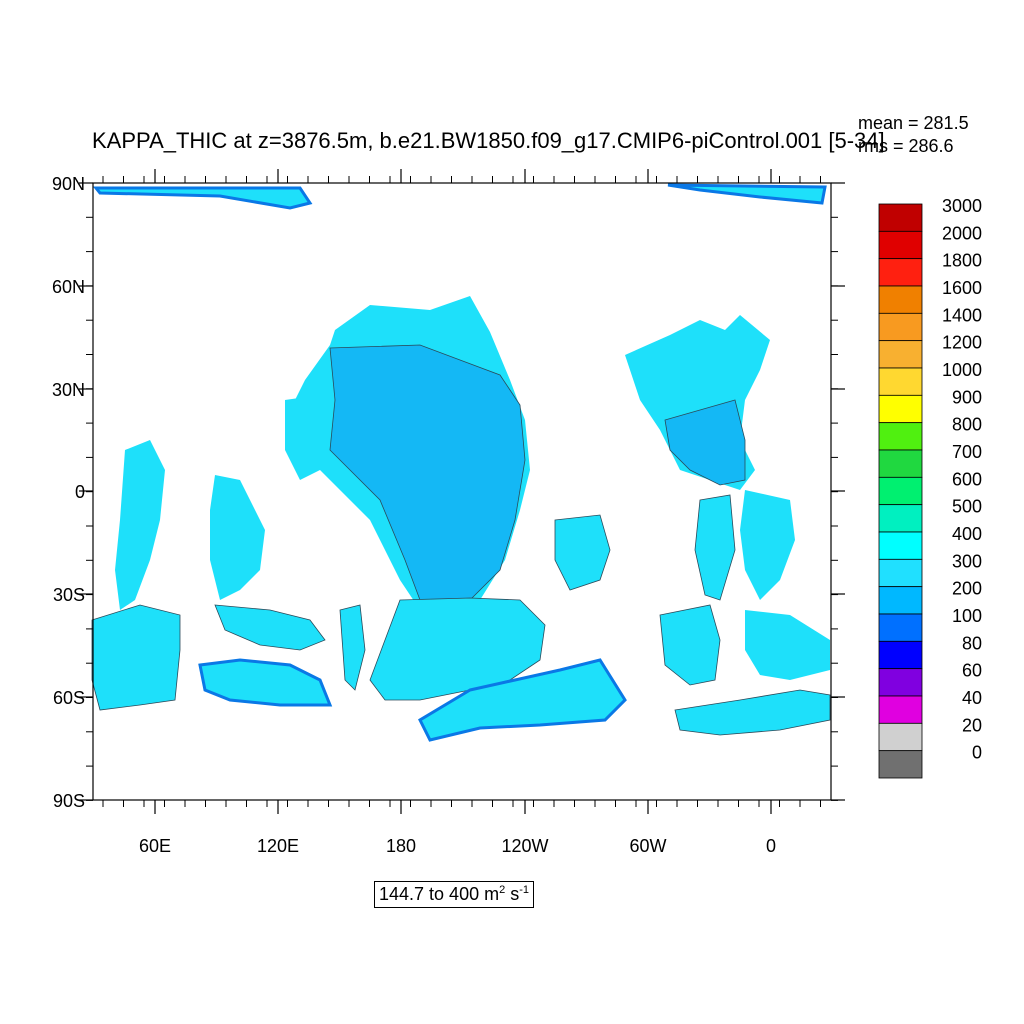  I want to click on colorbar, so click(900, 491).